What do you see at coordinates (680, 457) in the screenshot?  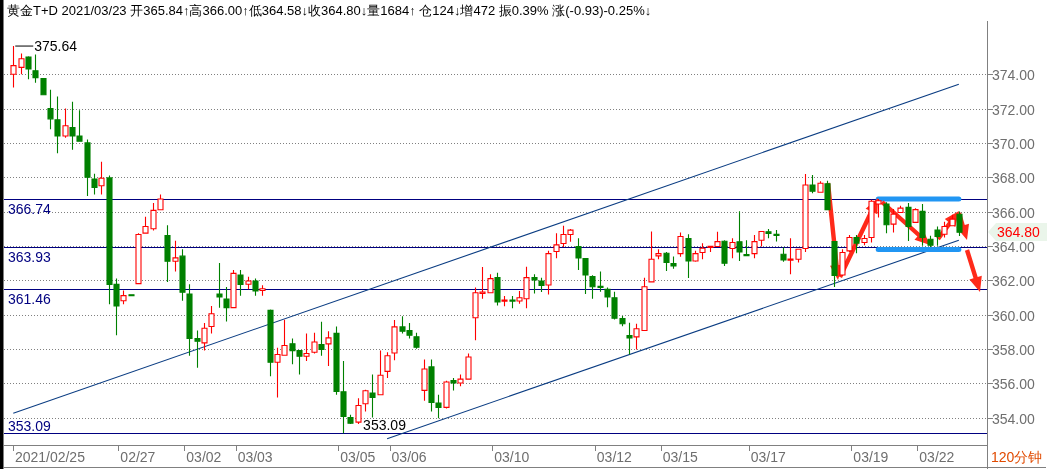 I see `x-tick-label: 03/15` at bounding box center [680, 457].